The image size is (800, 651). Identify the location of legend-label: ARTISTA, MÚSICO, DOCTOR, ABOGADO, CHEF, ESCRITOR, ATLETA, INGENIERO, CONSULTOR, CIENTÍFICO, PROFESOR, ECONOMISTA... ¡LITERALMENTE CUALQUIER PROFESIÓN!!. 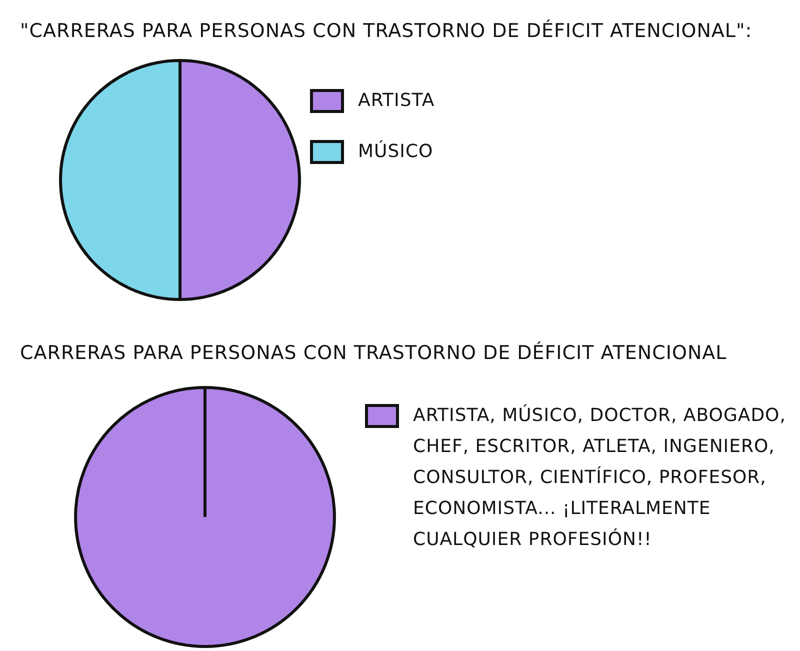
(600, 477).